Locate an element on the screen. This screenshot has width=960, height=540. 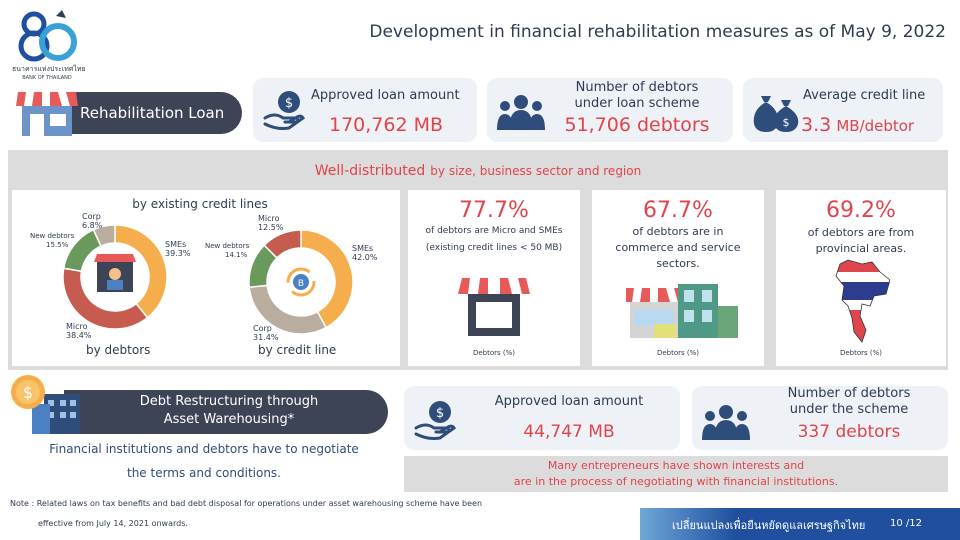
rehab-avg-unit: MB/debtor is located at coordinates (875, 126).